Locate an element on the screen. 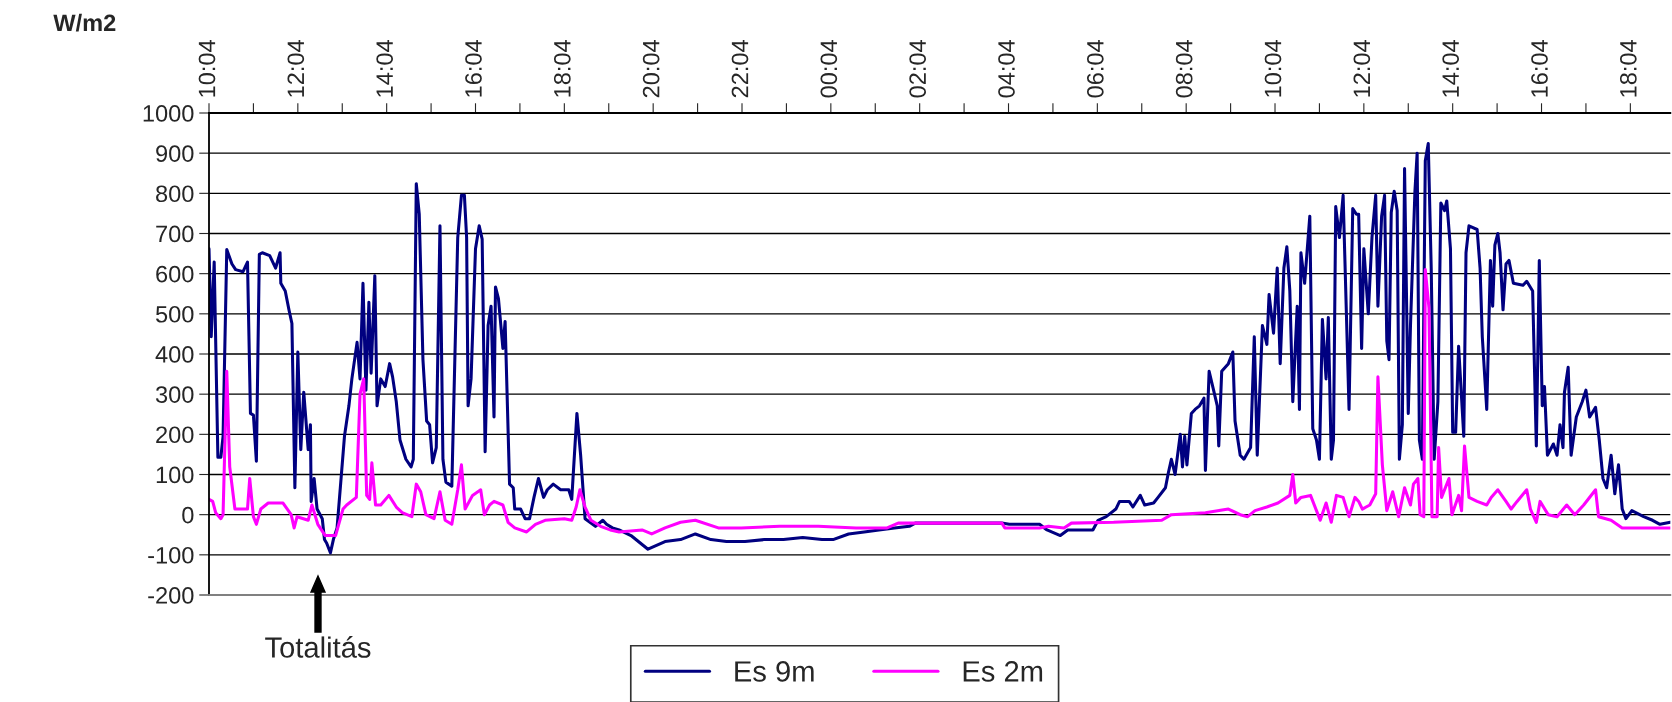 Image resolution: width=1672 pixels, height=702 pixels. y-tick-label: 0 is located at coordinates (188, 515).